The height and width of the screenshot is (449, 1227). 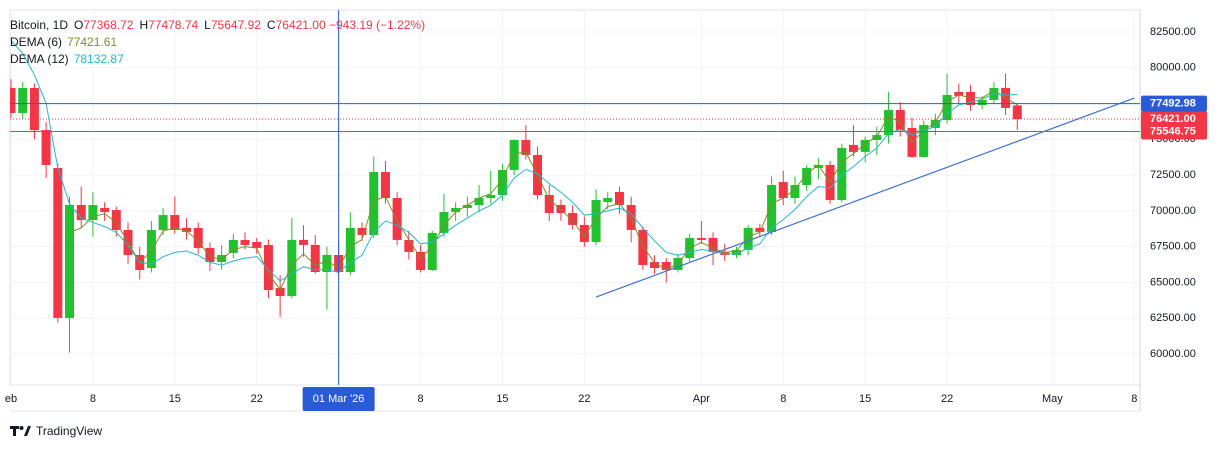 I want to click on price-label-bg, so click(x=1174, y=118).